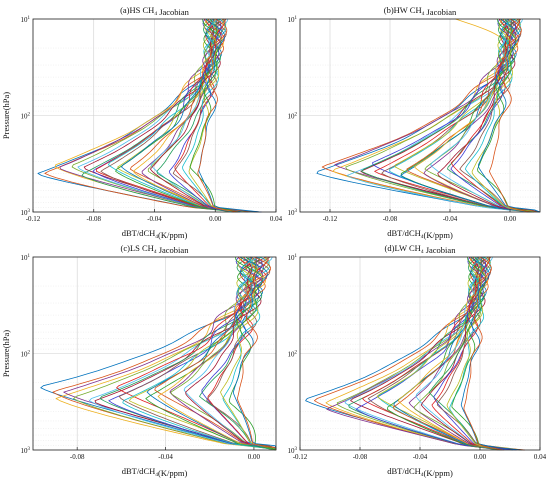 The image size is (550, 484). I want to click on chart-title: (a)HS CH4 Jacobian, so click(155, 11).